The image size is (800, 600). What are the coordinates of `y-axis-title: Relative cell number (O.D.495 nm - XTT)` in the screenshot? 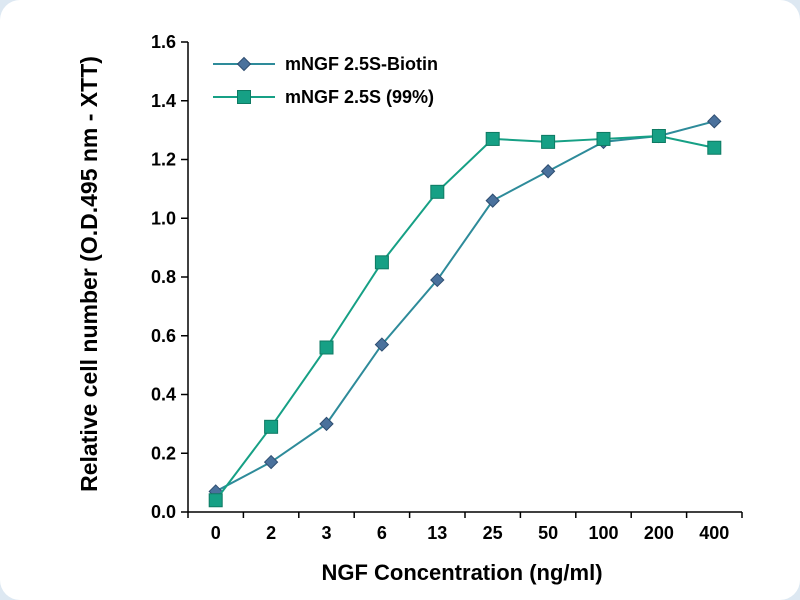 It's located at (89, 274).